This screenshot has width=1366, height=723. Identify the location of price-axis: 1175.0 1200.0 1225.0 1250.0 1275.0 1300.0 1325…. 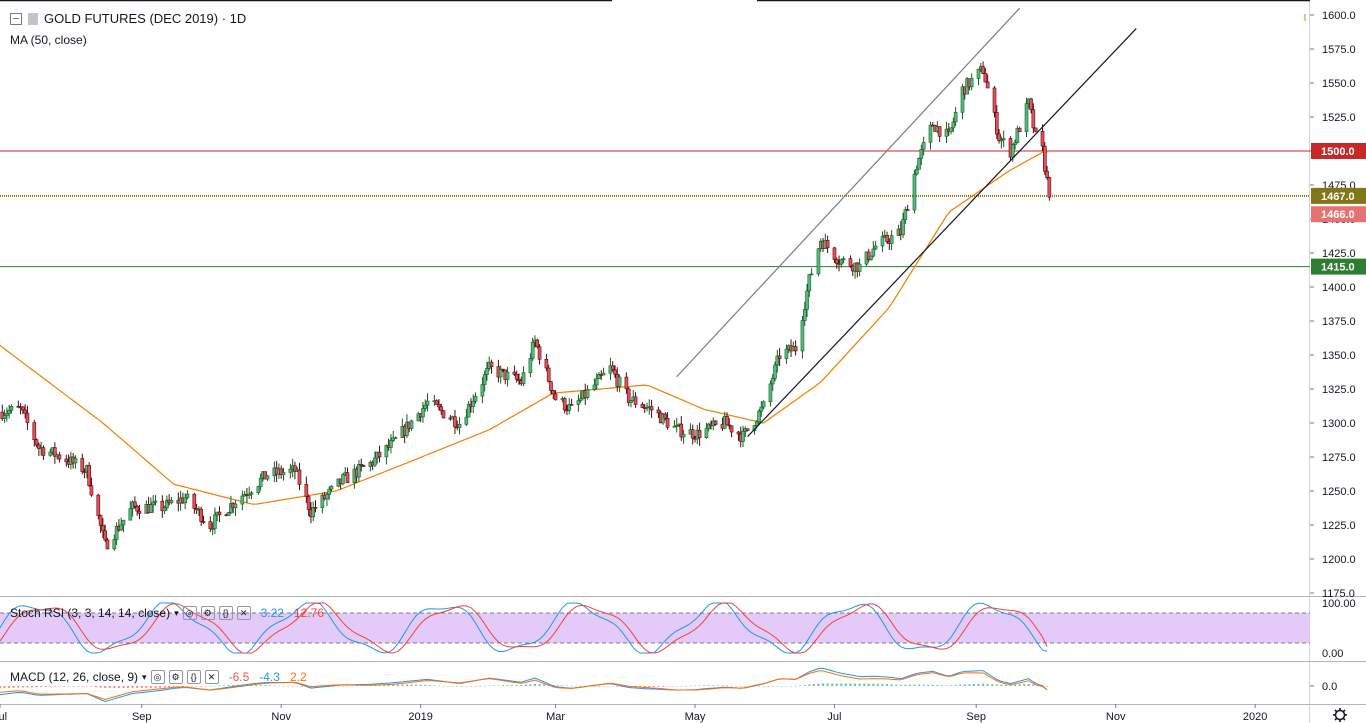
(1333, 305).